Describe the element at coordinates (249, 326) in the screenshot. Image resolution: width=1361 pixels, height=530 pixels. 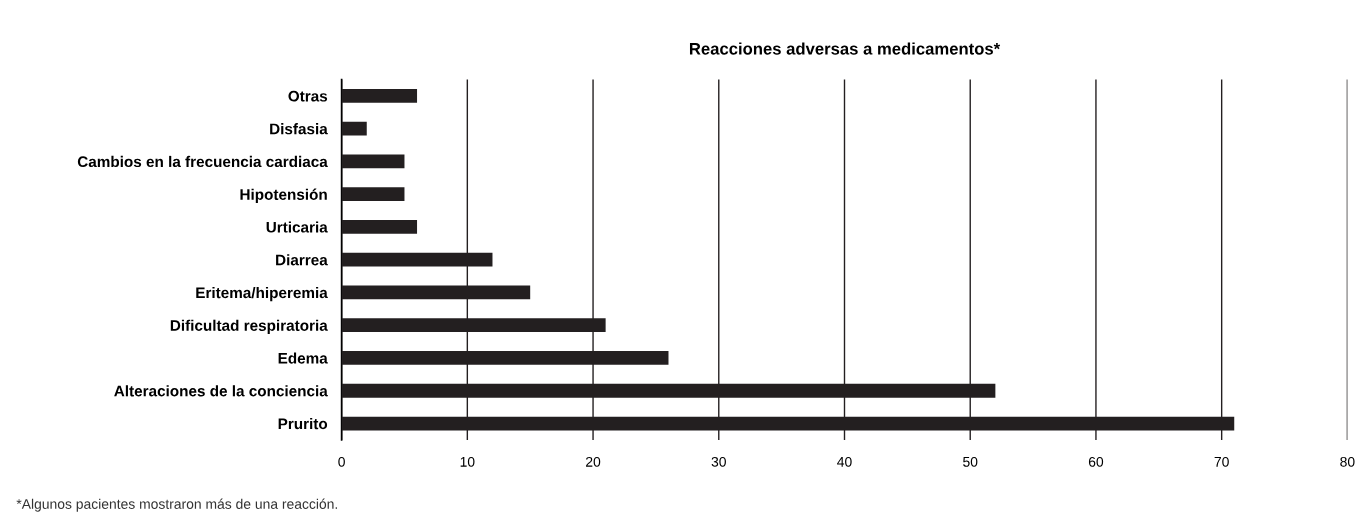
I see `y-tick-label: Dificultad respiratoria` at that location.